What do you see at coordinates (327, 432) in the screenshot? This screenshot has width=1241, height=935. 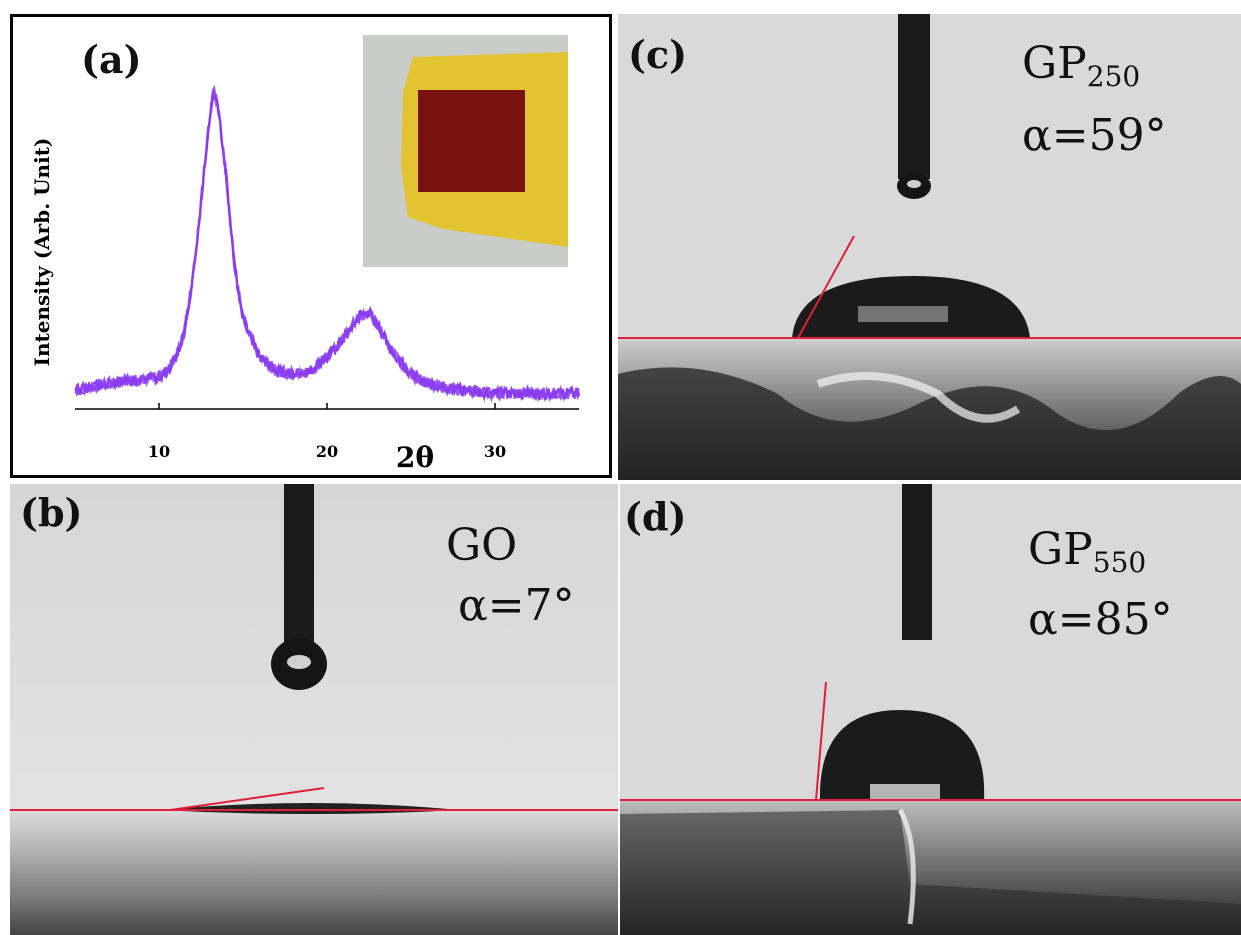 I see `x-ticks: 10 20 30` at bounding box center [327, 432].